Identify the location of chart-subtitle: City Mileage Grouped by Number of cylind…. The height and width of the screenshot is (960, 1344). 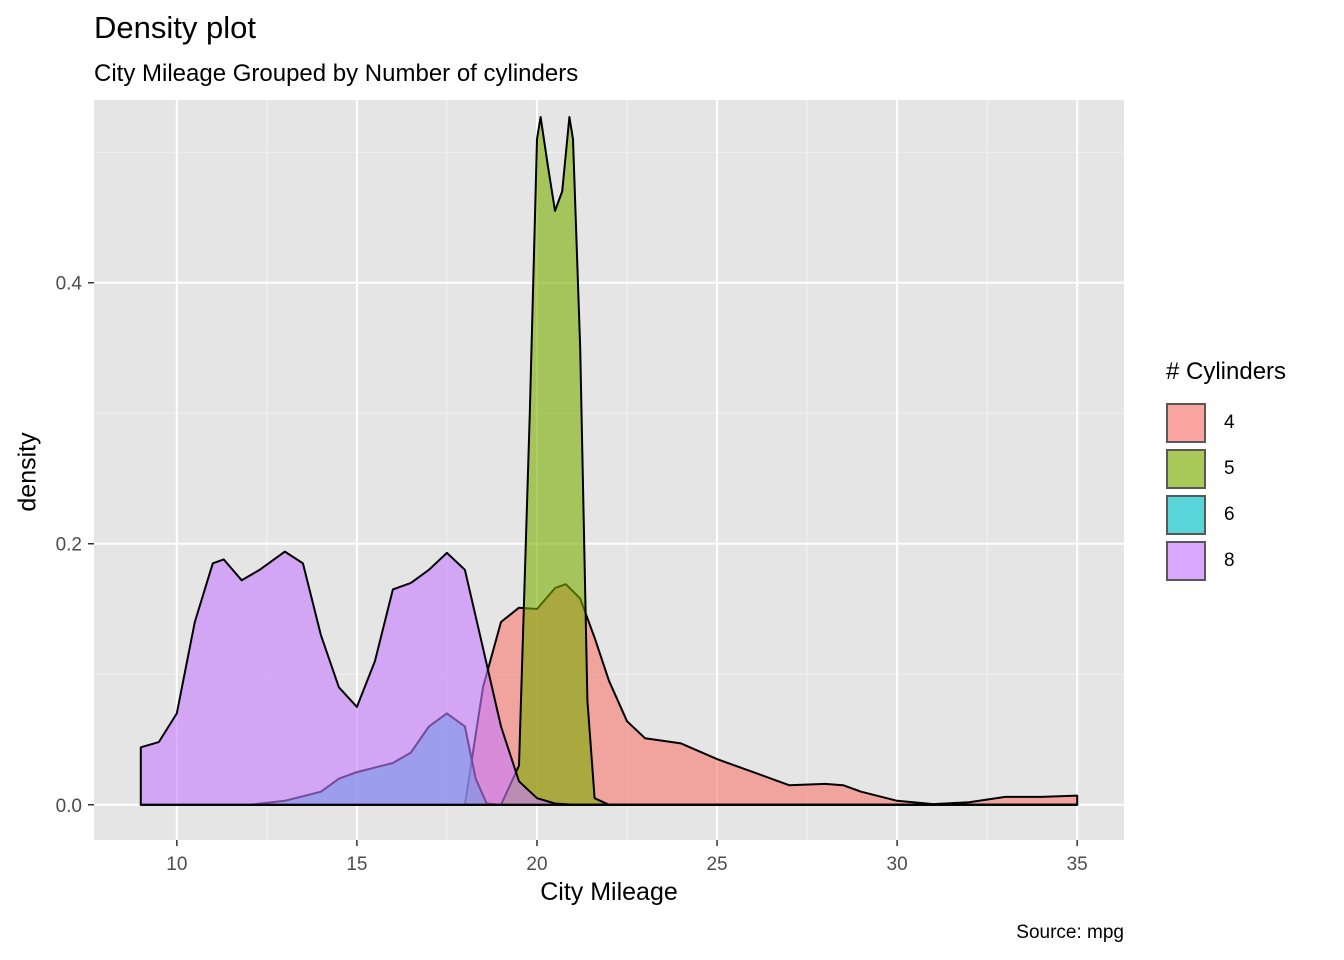
(336, 73).